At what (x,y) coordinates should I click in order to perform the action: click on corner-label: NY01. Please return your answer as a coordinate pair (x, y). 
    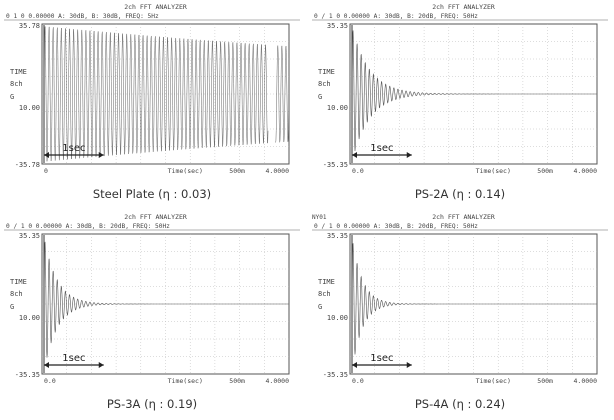
    Looking at the image, I should click on (319, 217).